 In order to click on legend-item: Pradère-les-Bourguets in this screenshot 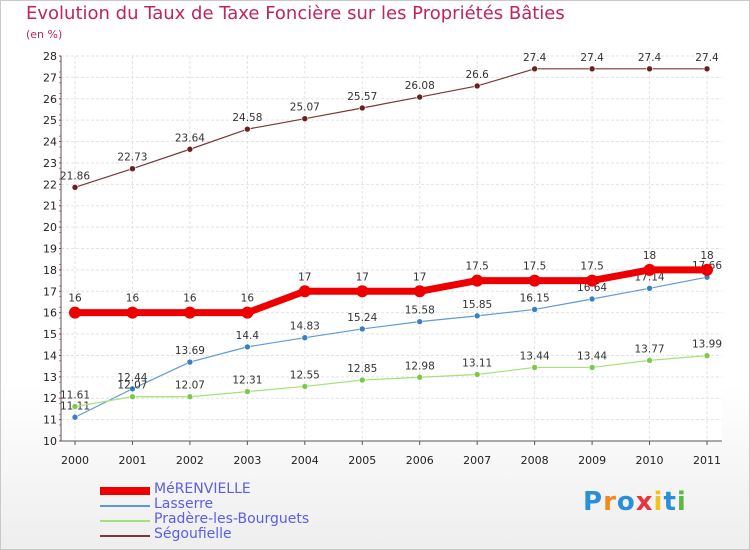, I will do `click(250, 519)`.